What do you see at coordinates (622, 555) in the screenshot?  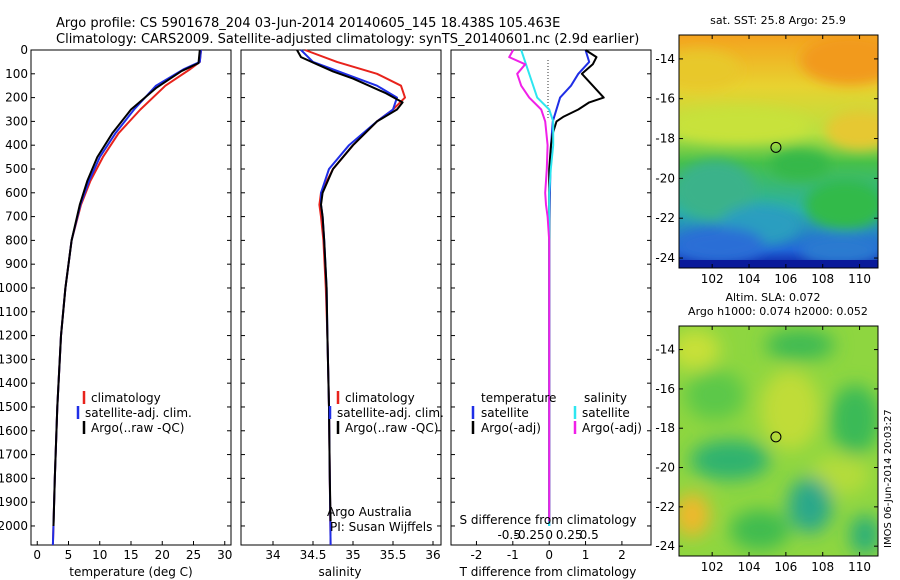 I see `x-tick-label: 2` at bounding box center [622, 555].